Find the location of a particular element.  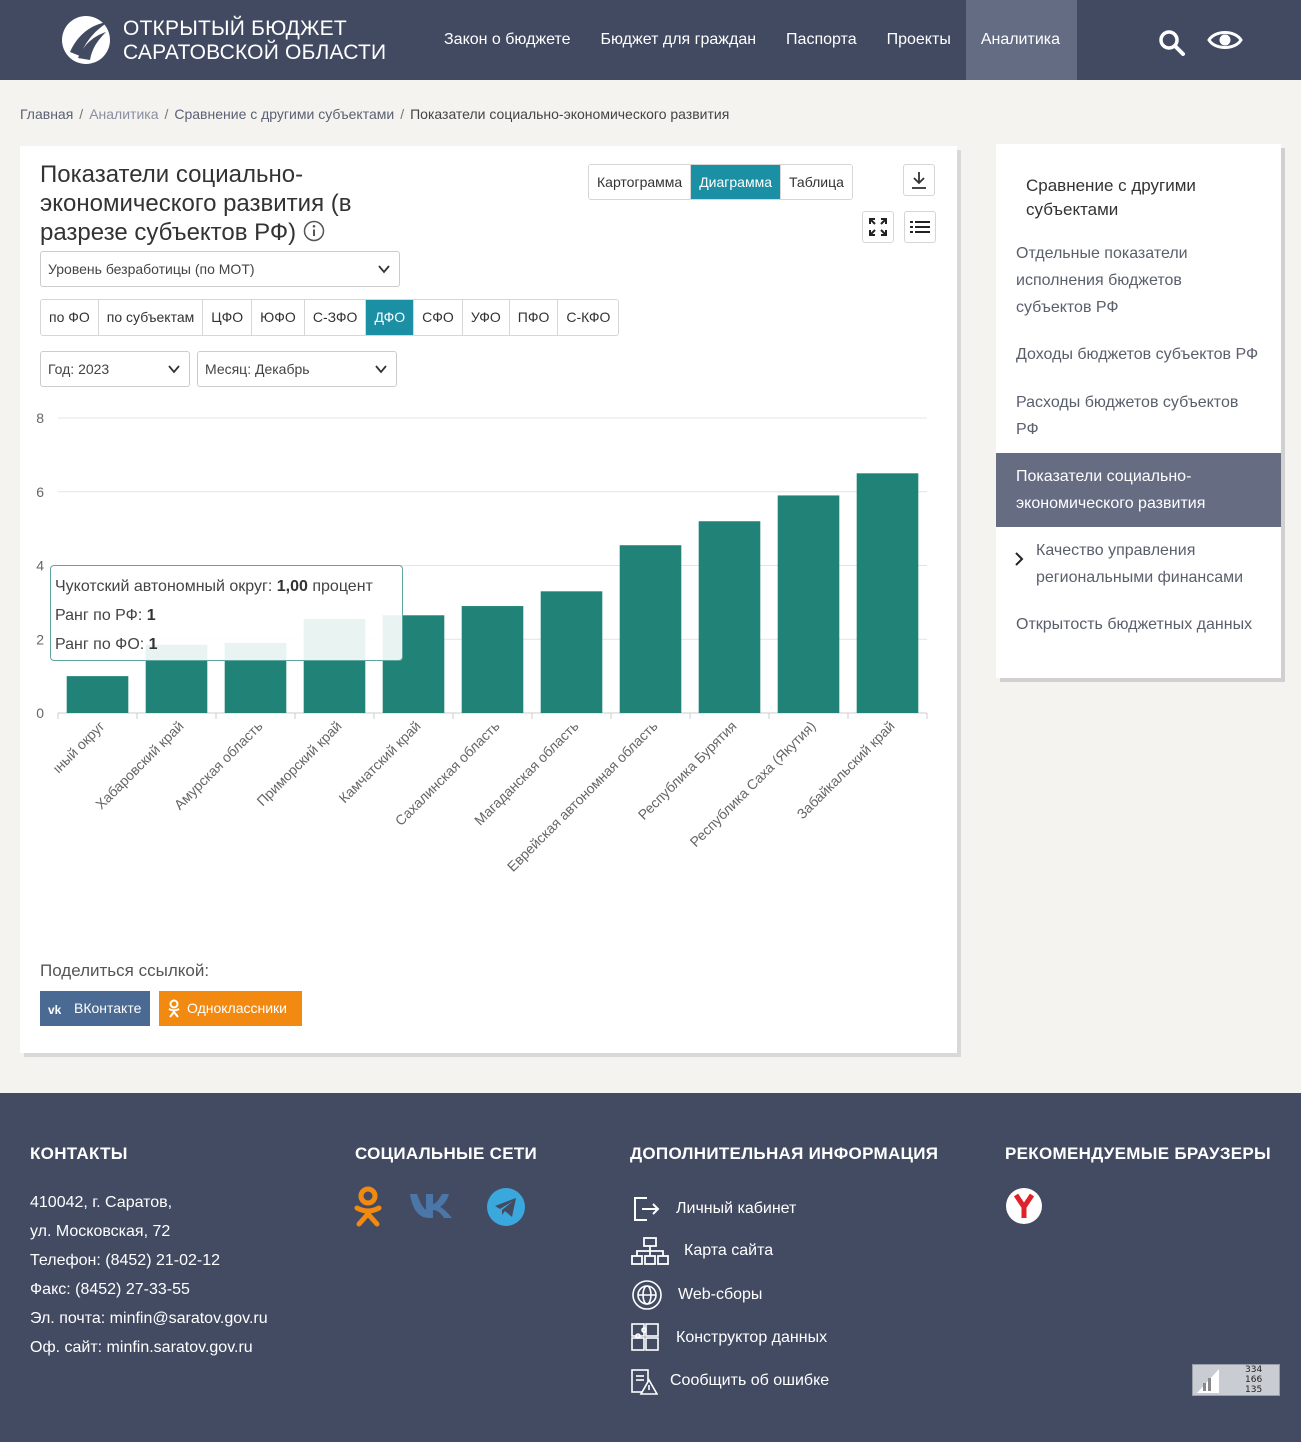

logo-text: ОТКРЫТЫЙ БЮДЖЕТ САРАТОВСКОЙ ОБЛАСТИ is located at coordinates (254, 41).